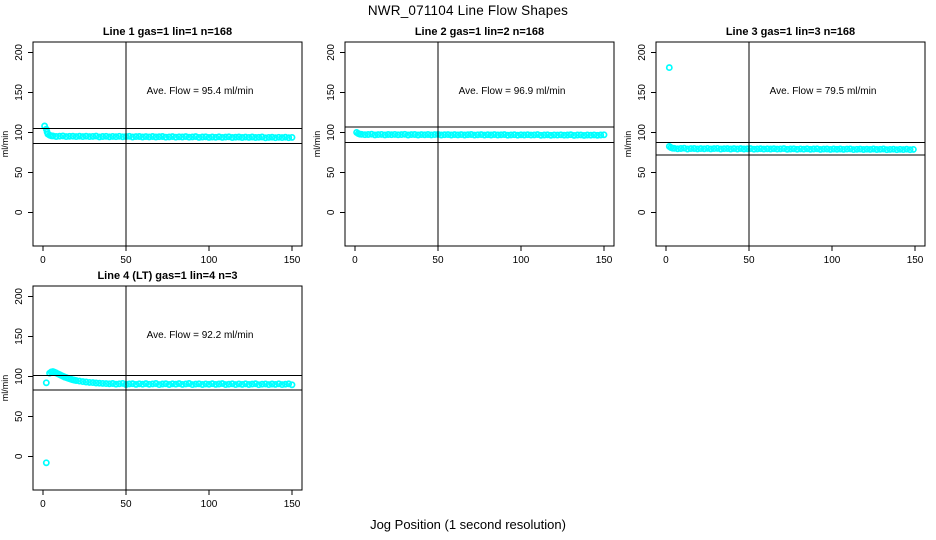  I want to click on panel-title: Line 2 gas=1 lin=2 n=168, so click(479, 32).